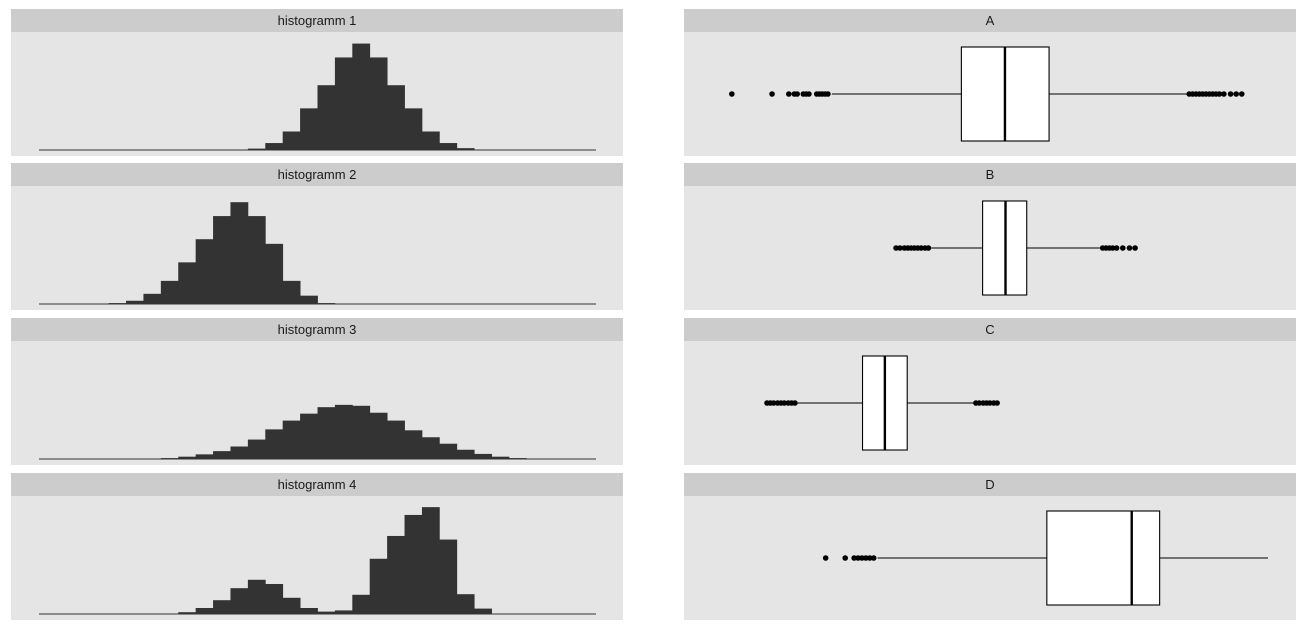 The image size is (1305, 631). I want to click on facet-strip-label: D, so click(989, 484).